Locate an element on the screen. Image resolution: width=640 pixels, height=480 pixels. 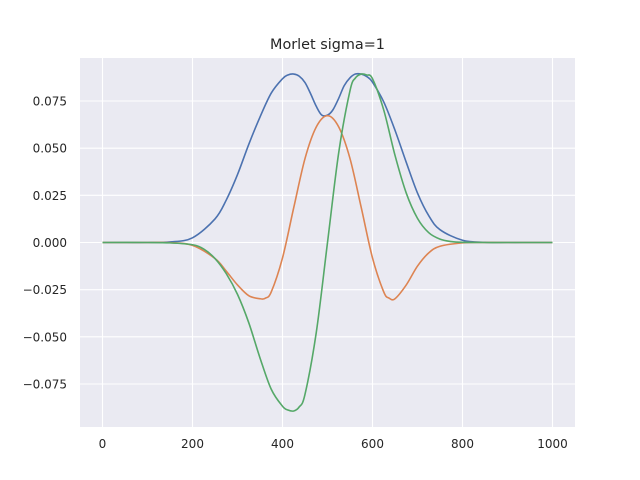
x-tick-label: 800 is located at coordinates (462, 444).